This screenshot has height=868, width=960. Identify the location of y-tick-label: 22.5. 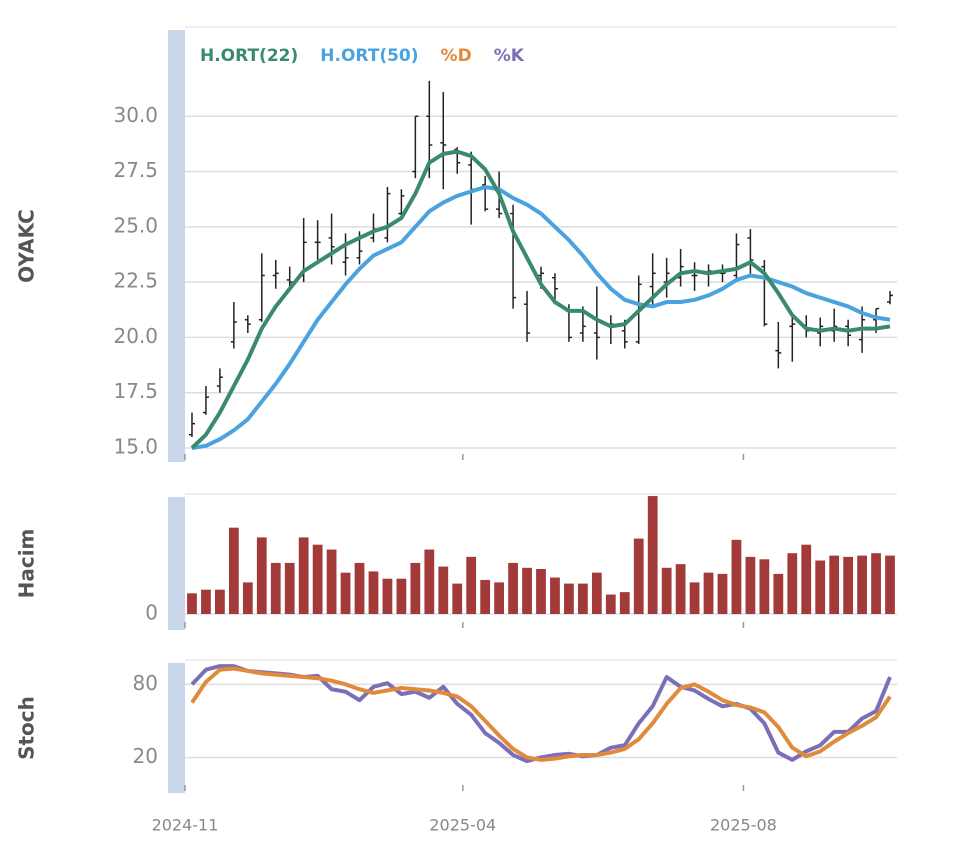
(135, 281).